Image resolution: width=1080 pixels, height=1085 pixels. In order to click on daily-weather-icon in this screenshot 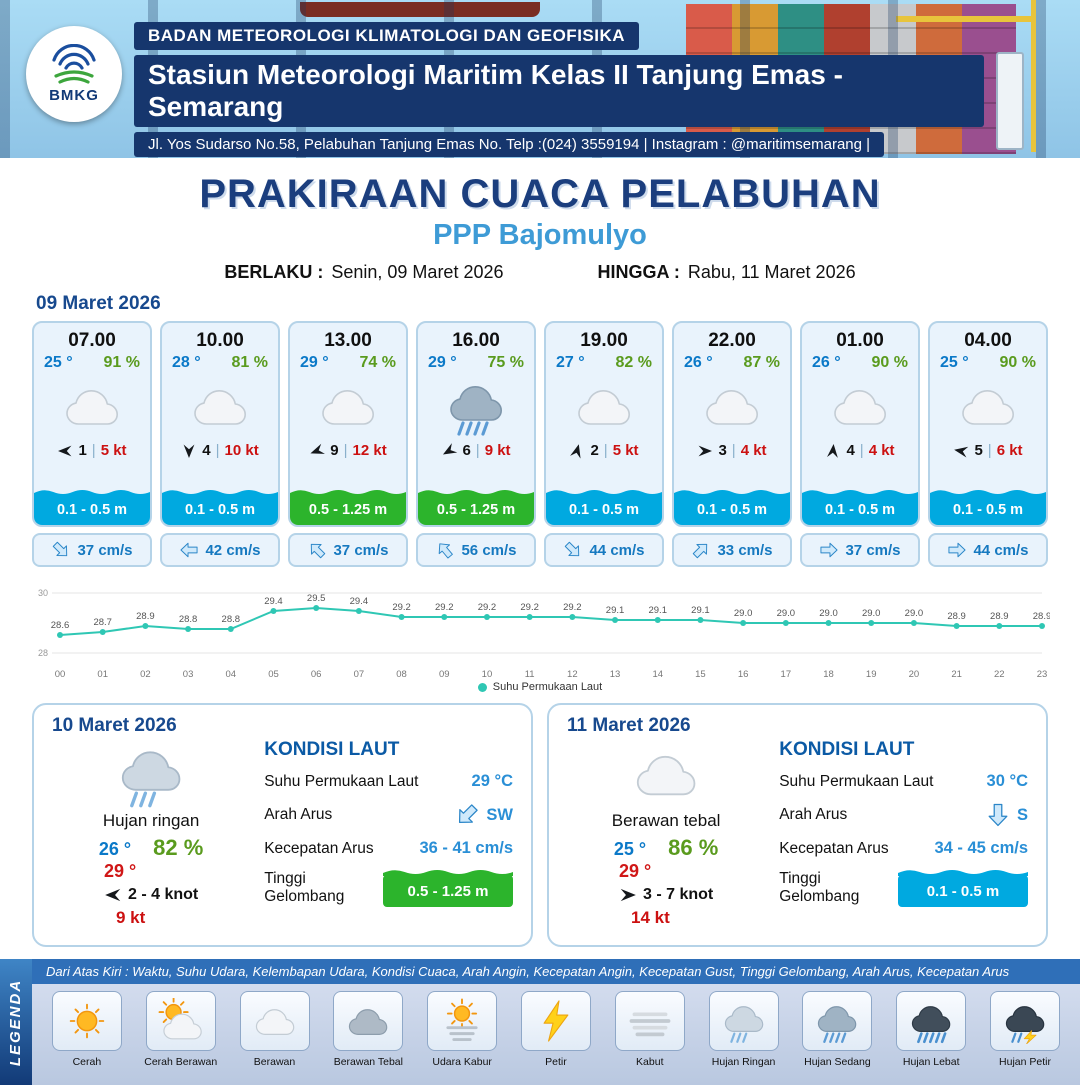, I will do `click(666, 774)`.